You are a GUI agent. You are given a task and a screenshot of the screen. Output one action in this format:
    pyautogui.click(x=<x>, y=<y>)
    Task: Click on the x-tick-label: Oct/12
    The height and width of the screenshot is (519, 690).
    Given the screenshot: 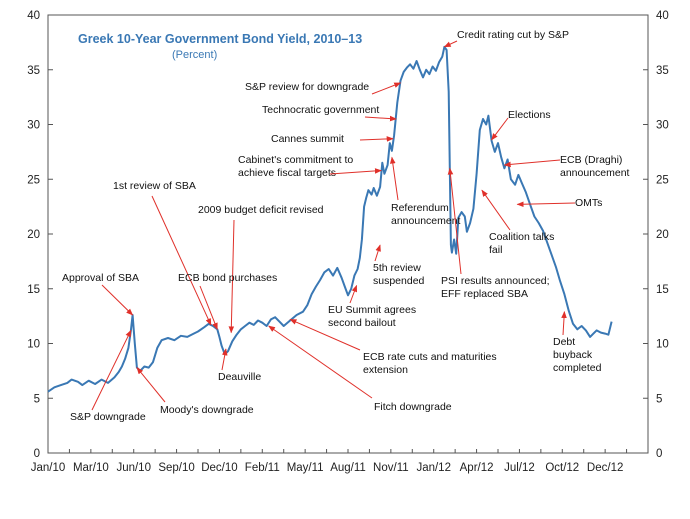 What is the action you would take?
    pyautogui.click(x=562, y=468)
    